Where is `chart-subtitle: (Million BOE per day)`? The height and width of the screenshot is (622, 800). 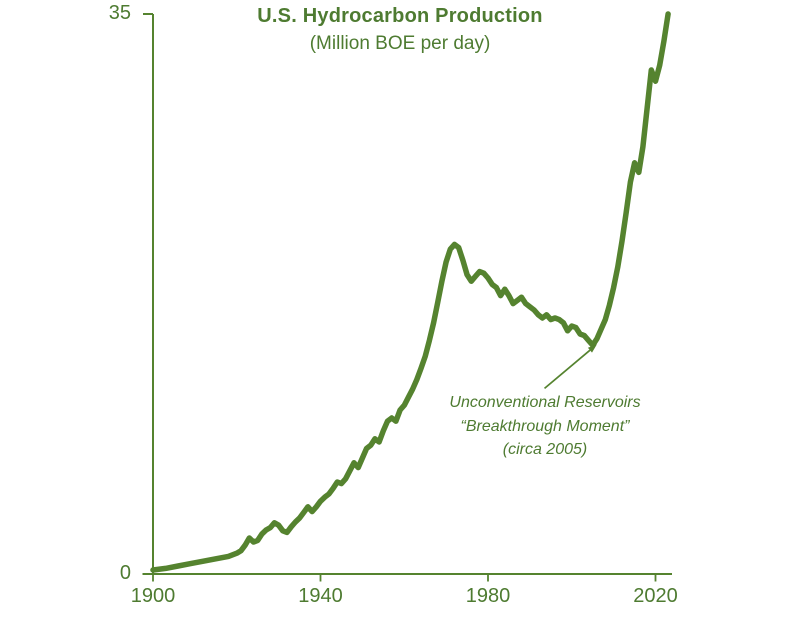 chart-subtitle: (Million BOE per day) is located at coordinates (400, 43).